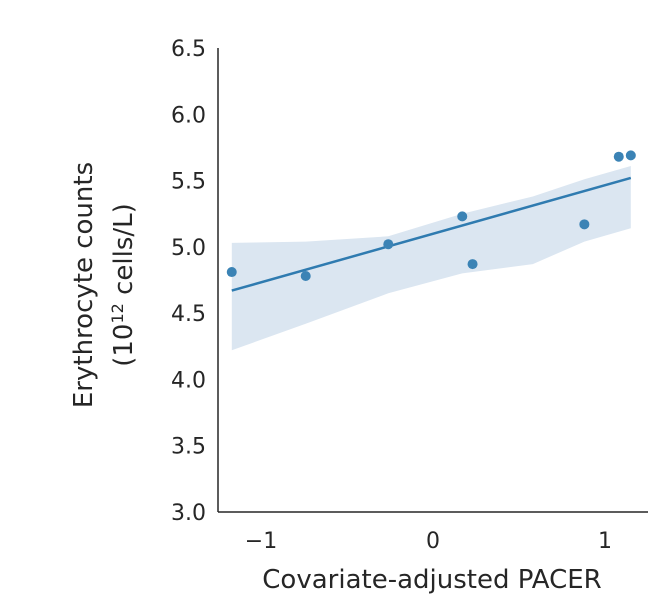 This screenshot has height=600, width=655. Describe the element at coordinates (188, 513) in the screenshot. I see `y-tick-label: 3.0` at that location.